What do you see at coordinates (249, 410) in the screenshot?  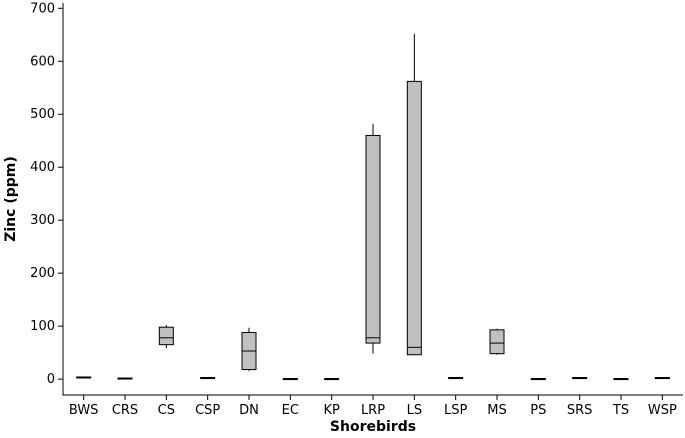 I see `x-tick-label: DN` at bounding box center [249, 410].